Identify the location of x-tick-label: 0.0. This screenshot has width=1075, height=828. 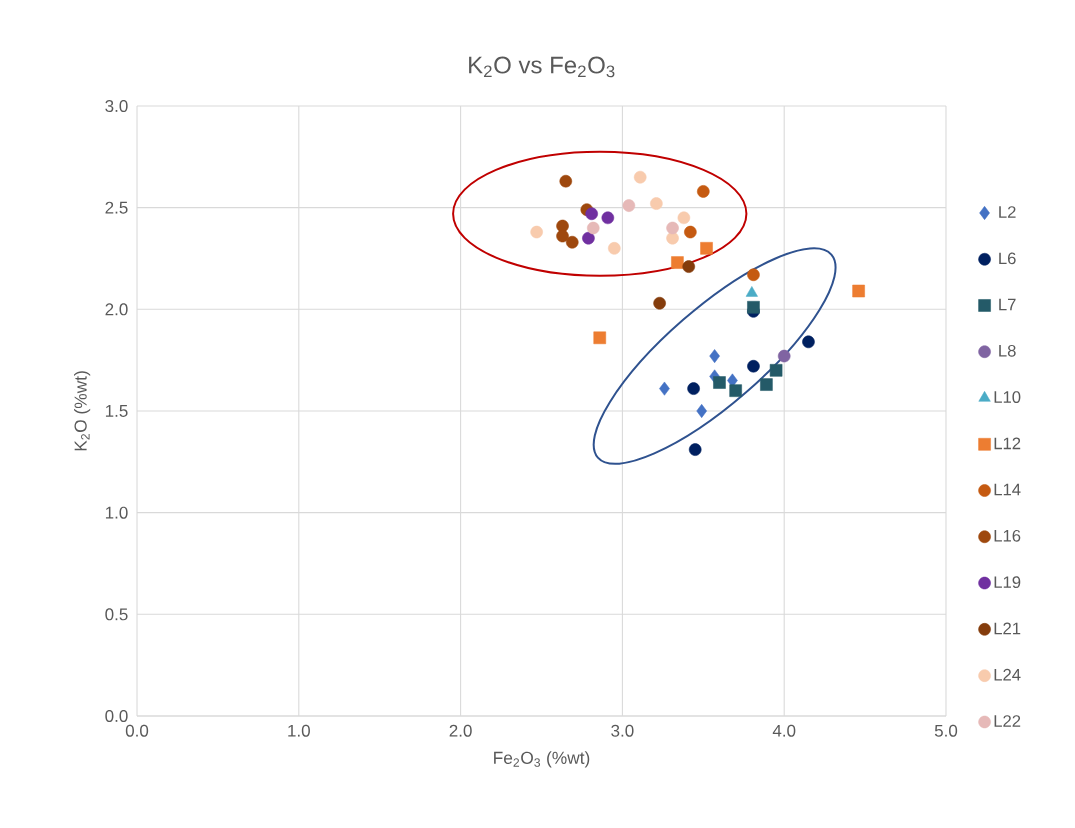
(137, 730).